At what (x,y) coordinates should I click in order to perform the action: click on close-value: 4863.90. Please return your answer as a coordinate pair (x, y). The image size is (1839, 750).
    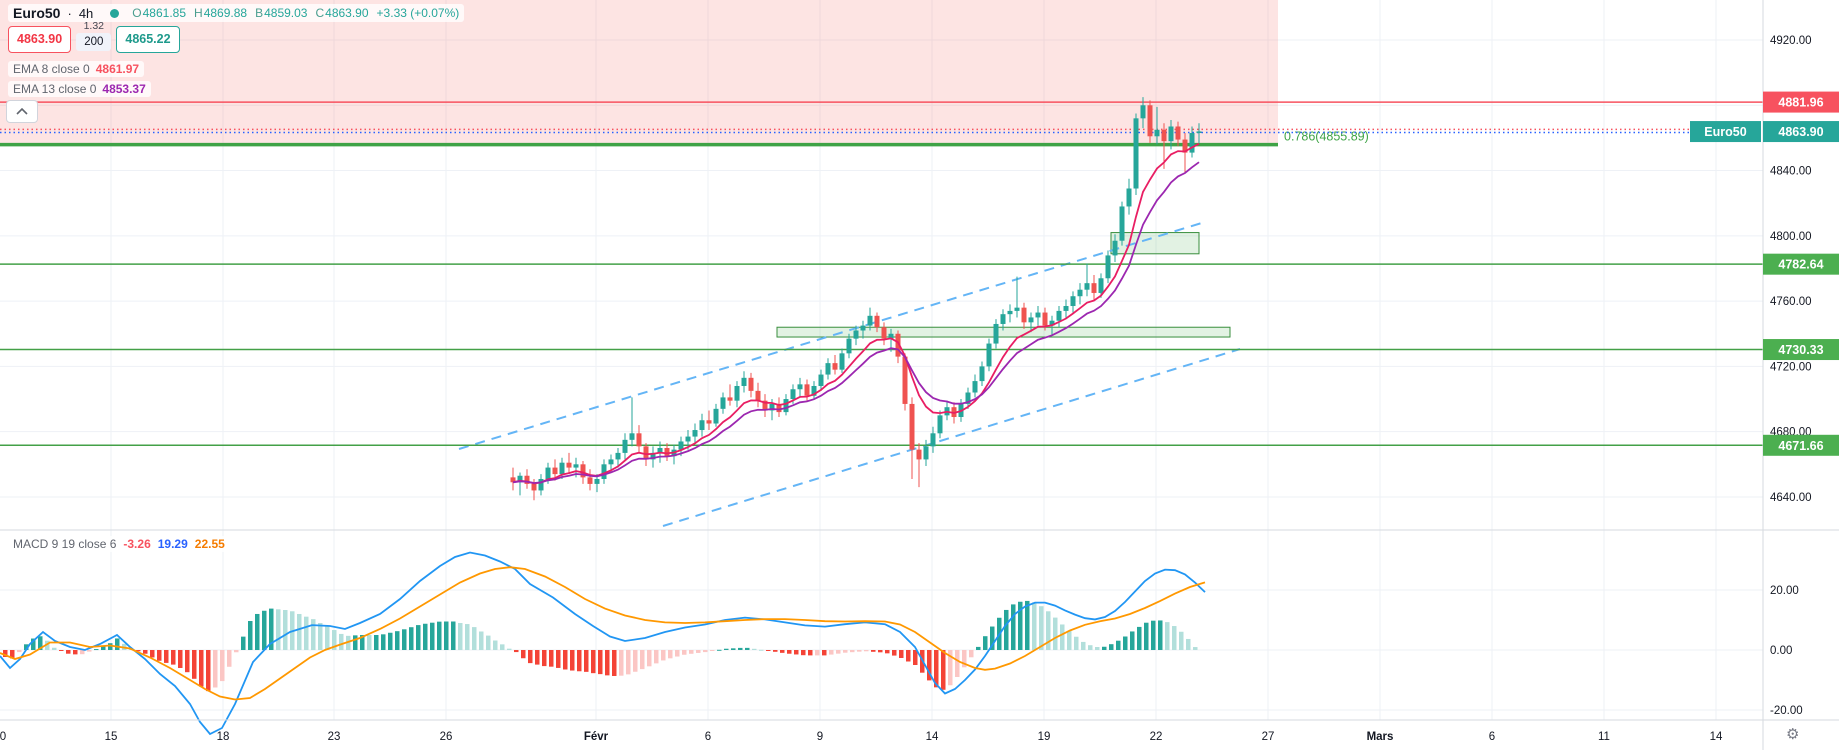
    Looking at the image, I should click on (347, 13).